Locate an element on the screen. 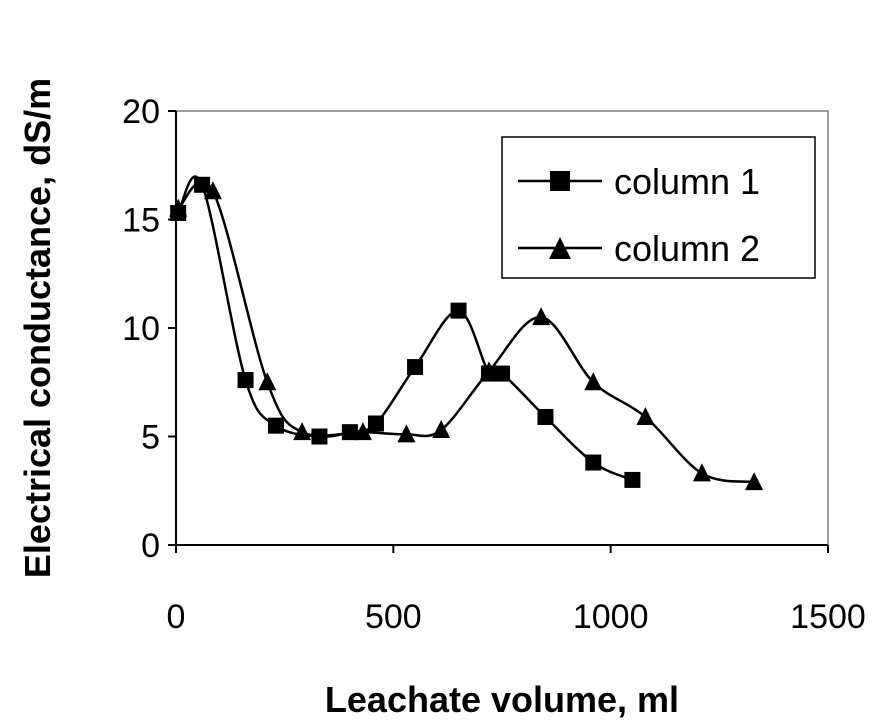 The image size is (885, 723). x-tick-label: 0 is located at coordinates (176, 617).